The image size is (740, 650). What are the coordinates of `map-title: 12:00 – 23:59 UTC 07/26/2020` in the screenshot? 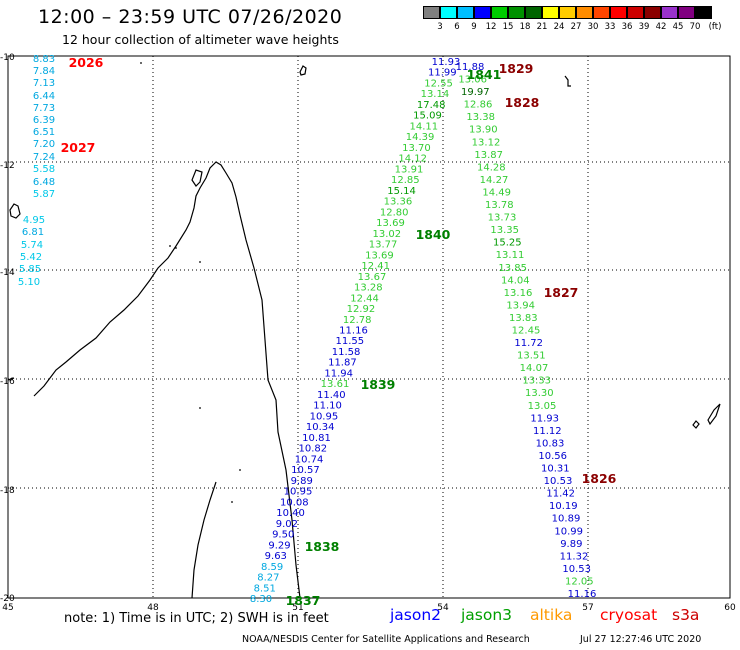 It's located at (190, 17).